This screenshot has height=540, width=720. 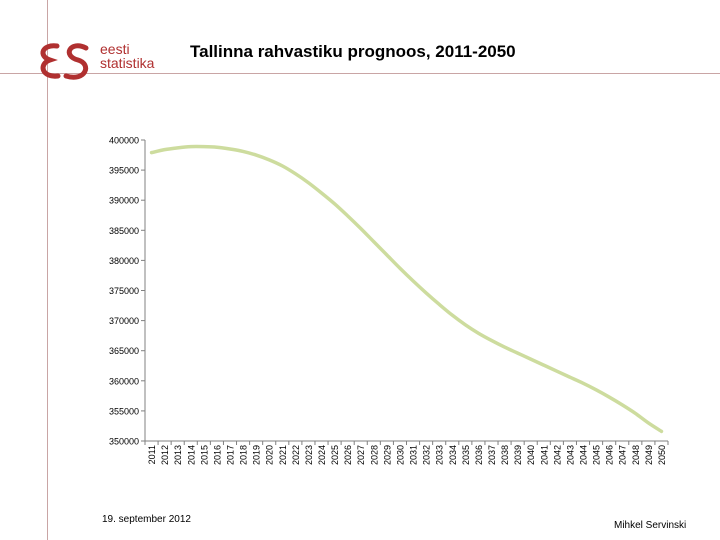 What do you see at coordinates (360, 73) in the screenshot?
I see `horizontal-divider-line` at bounding box center [360, 73].